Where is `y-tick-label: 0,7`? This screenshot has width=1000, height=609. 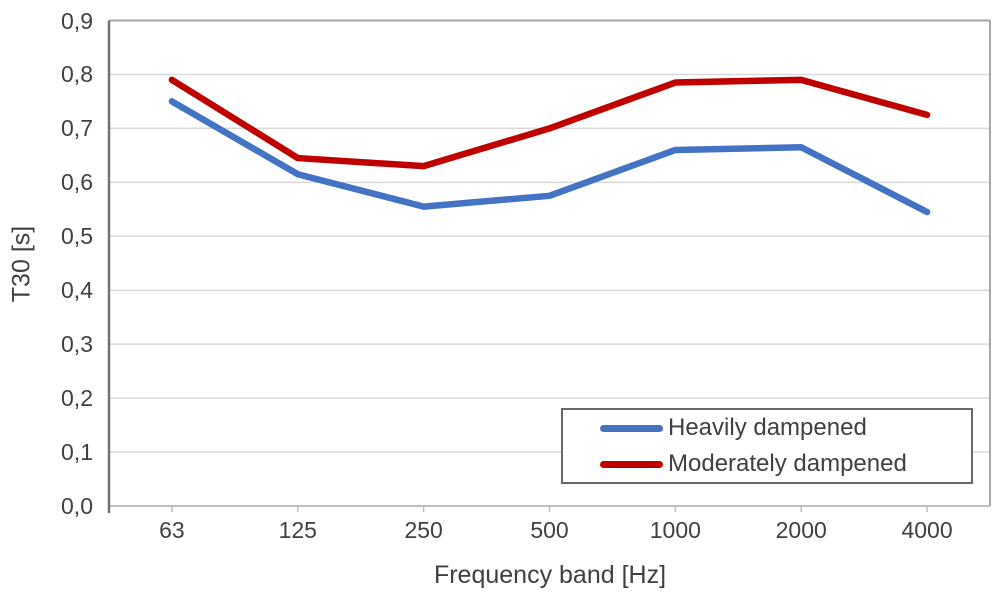
y-tick-label: 0,7 is located at coordinates (77, 128).